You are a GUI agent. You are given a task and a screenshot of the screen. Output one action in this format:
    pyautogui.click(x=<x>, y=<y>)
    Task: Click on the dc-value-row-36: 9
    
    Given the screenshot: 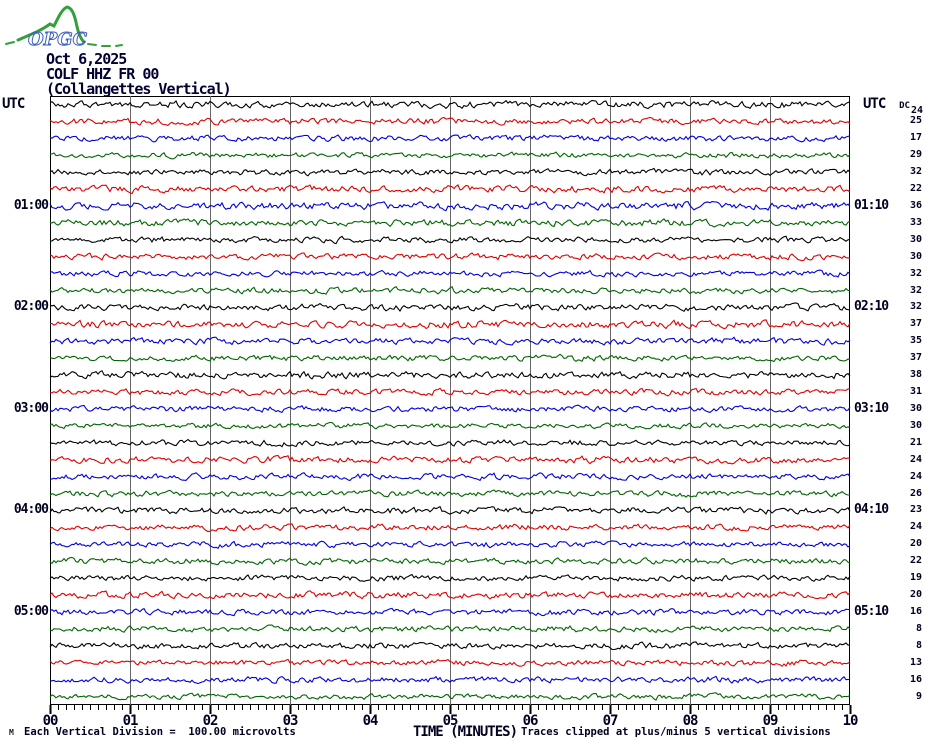 What is the action you would take?
    pyautogui.click(x=918, y=696)
    